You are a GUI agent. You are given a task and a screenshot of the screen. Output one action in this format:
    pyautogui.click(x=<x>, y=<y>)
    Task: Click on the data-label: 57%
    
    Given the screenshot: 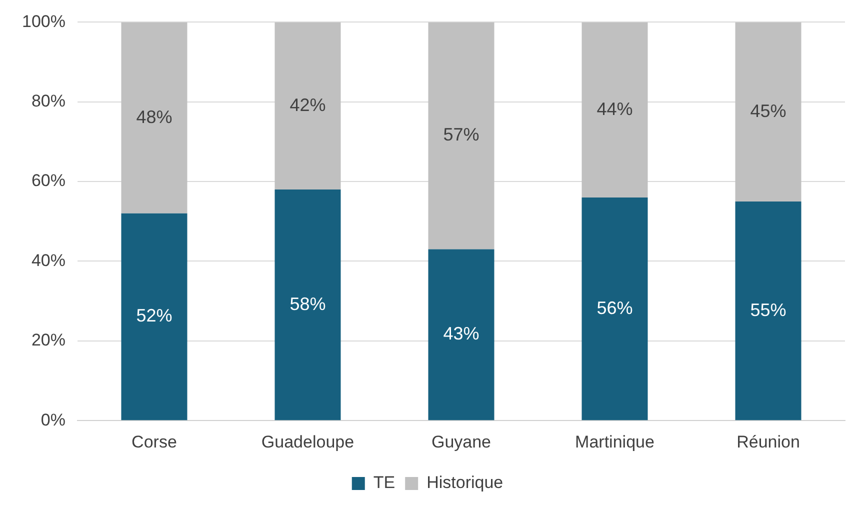 What is the action you would take?
    pyautogui.click(x=461, y=134)
    